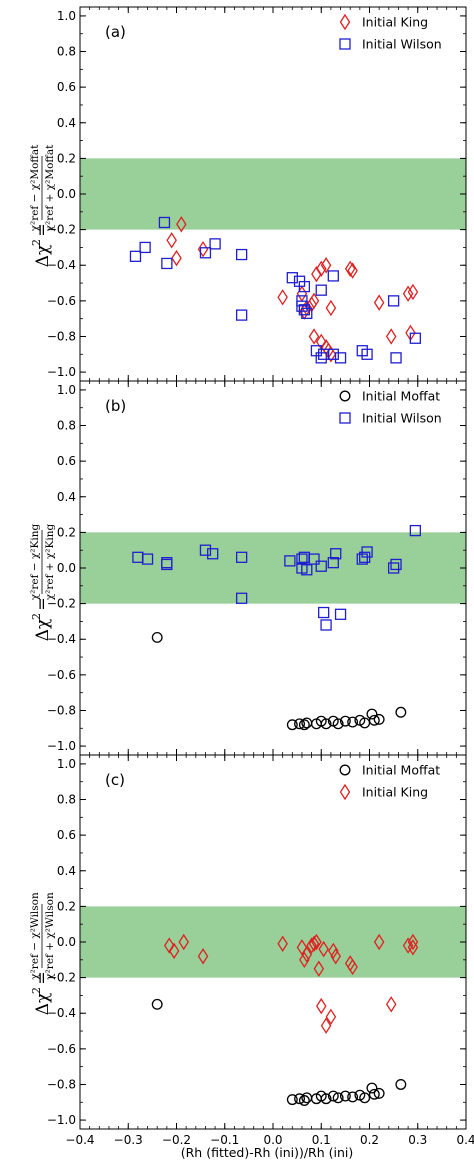 The image size is (474, 1163). Describe the element at coordinates (402, 418) in the screenshot. I see `legend-label: Initial Wilson` at that location.